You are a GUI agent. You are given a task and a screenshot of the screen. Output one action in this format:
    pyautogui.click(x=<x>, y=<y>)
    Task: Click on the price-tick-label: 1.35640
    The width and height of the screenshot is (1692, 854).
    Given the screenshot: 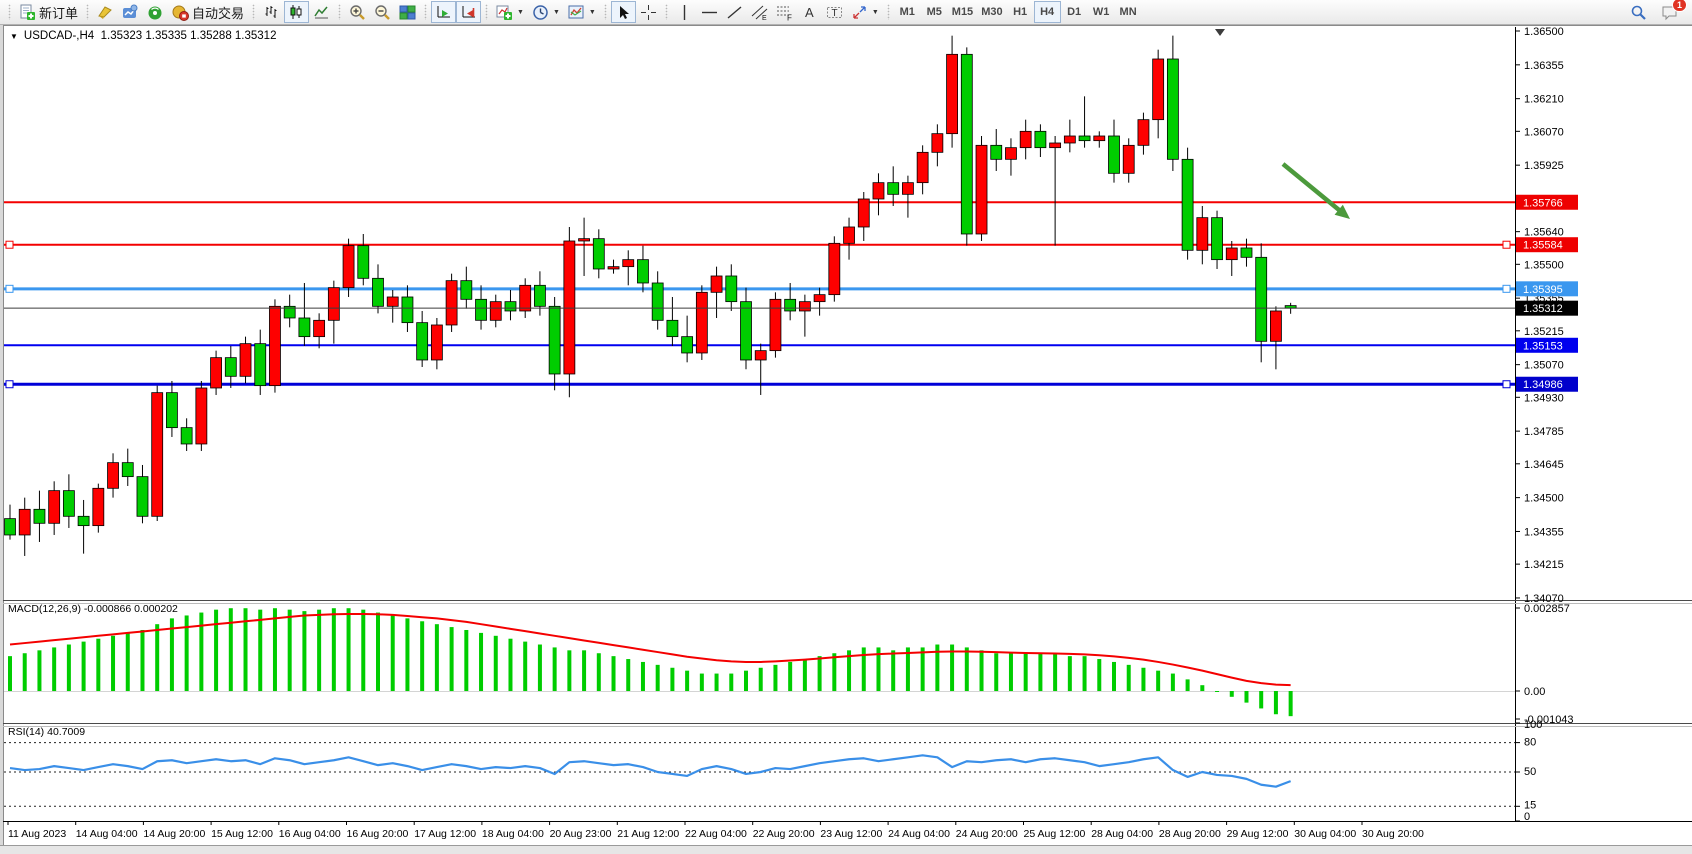 What is the action you would take?
    pyautogui.click(x=1544, y=233)
    